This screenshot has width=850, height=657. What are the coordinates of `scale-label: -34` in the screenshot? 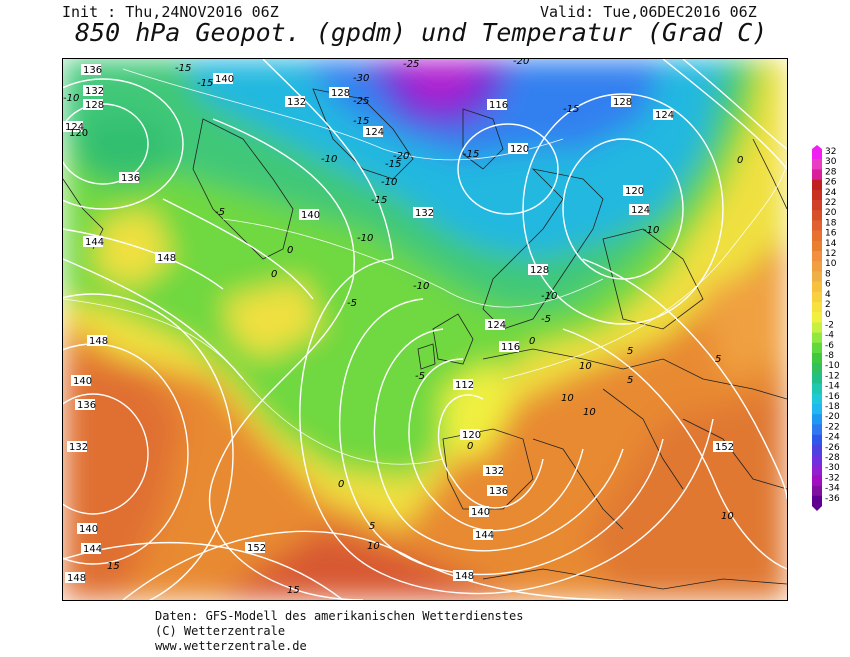 It's located at (832, 489).